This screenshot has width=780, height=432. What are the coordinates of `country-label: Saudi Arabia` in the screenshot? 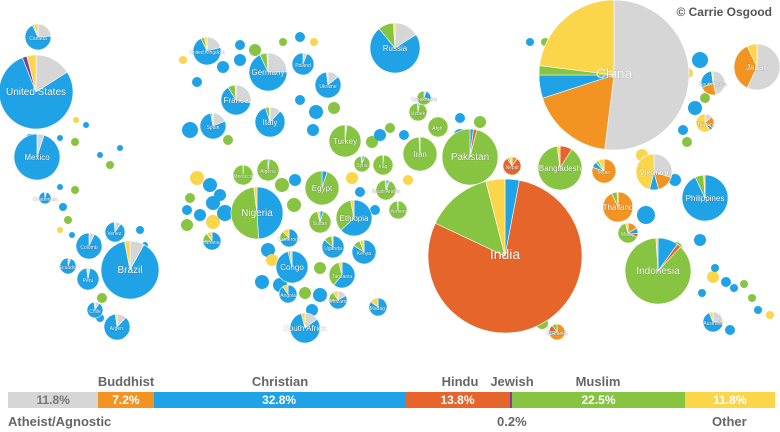 It's located at (386, 192).